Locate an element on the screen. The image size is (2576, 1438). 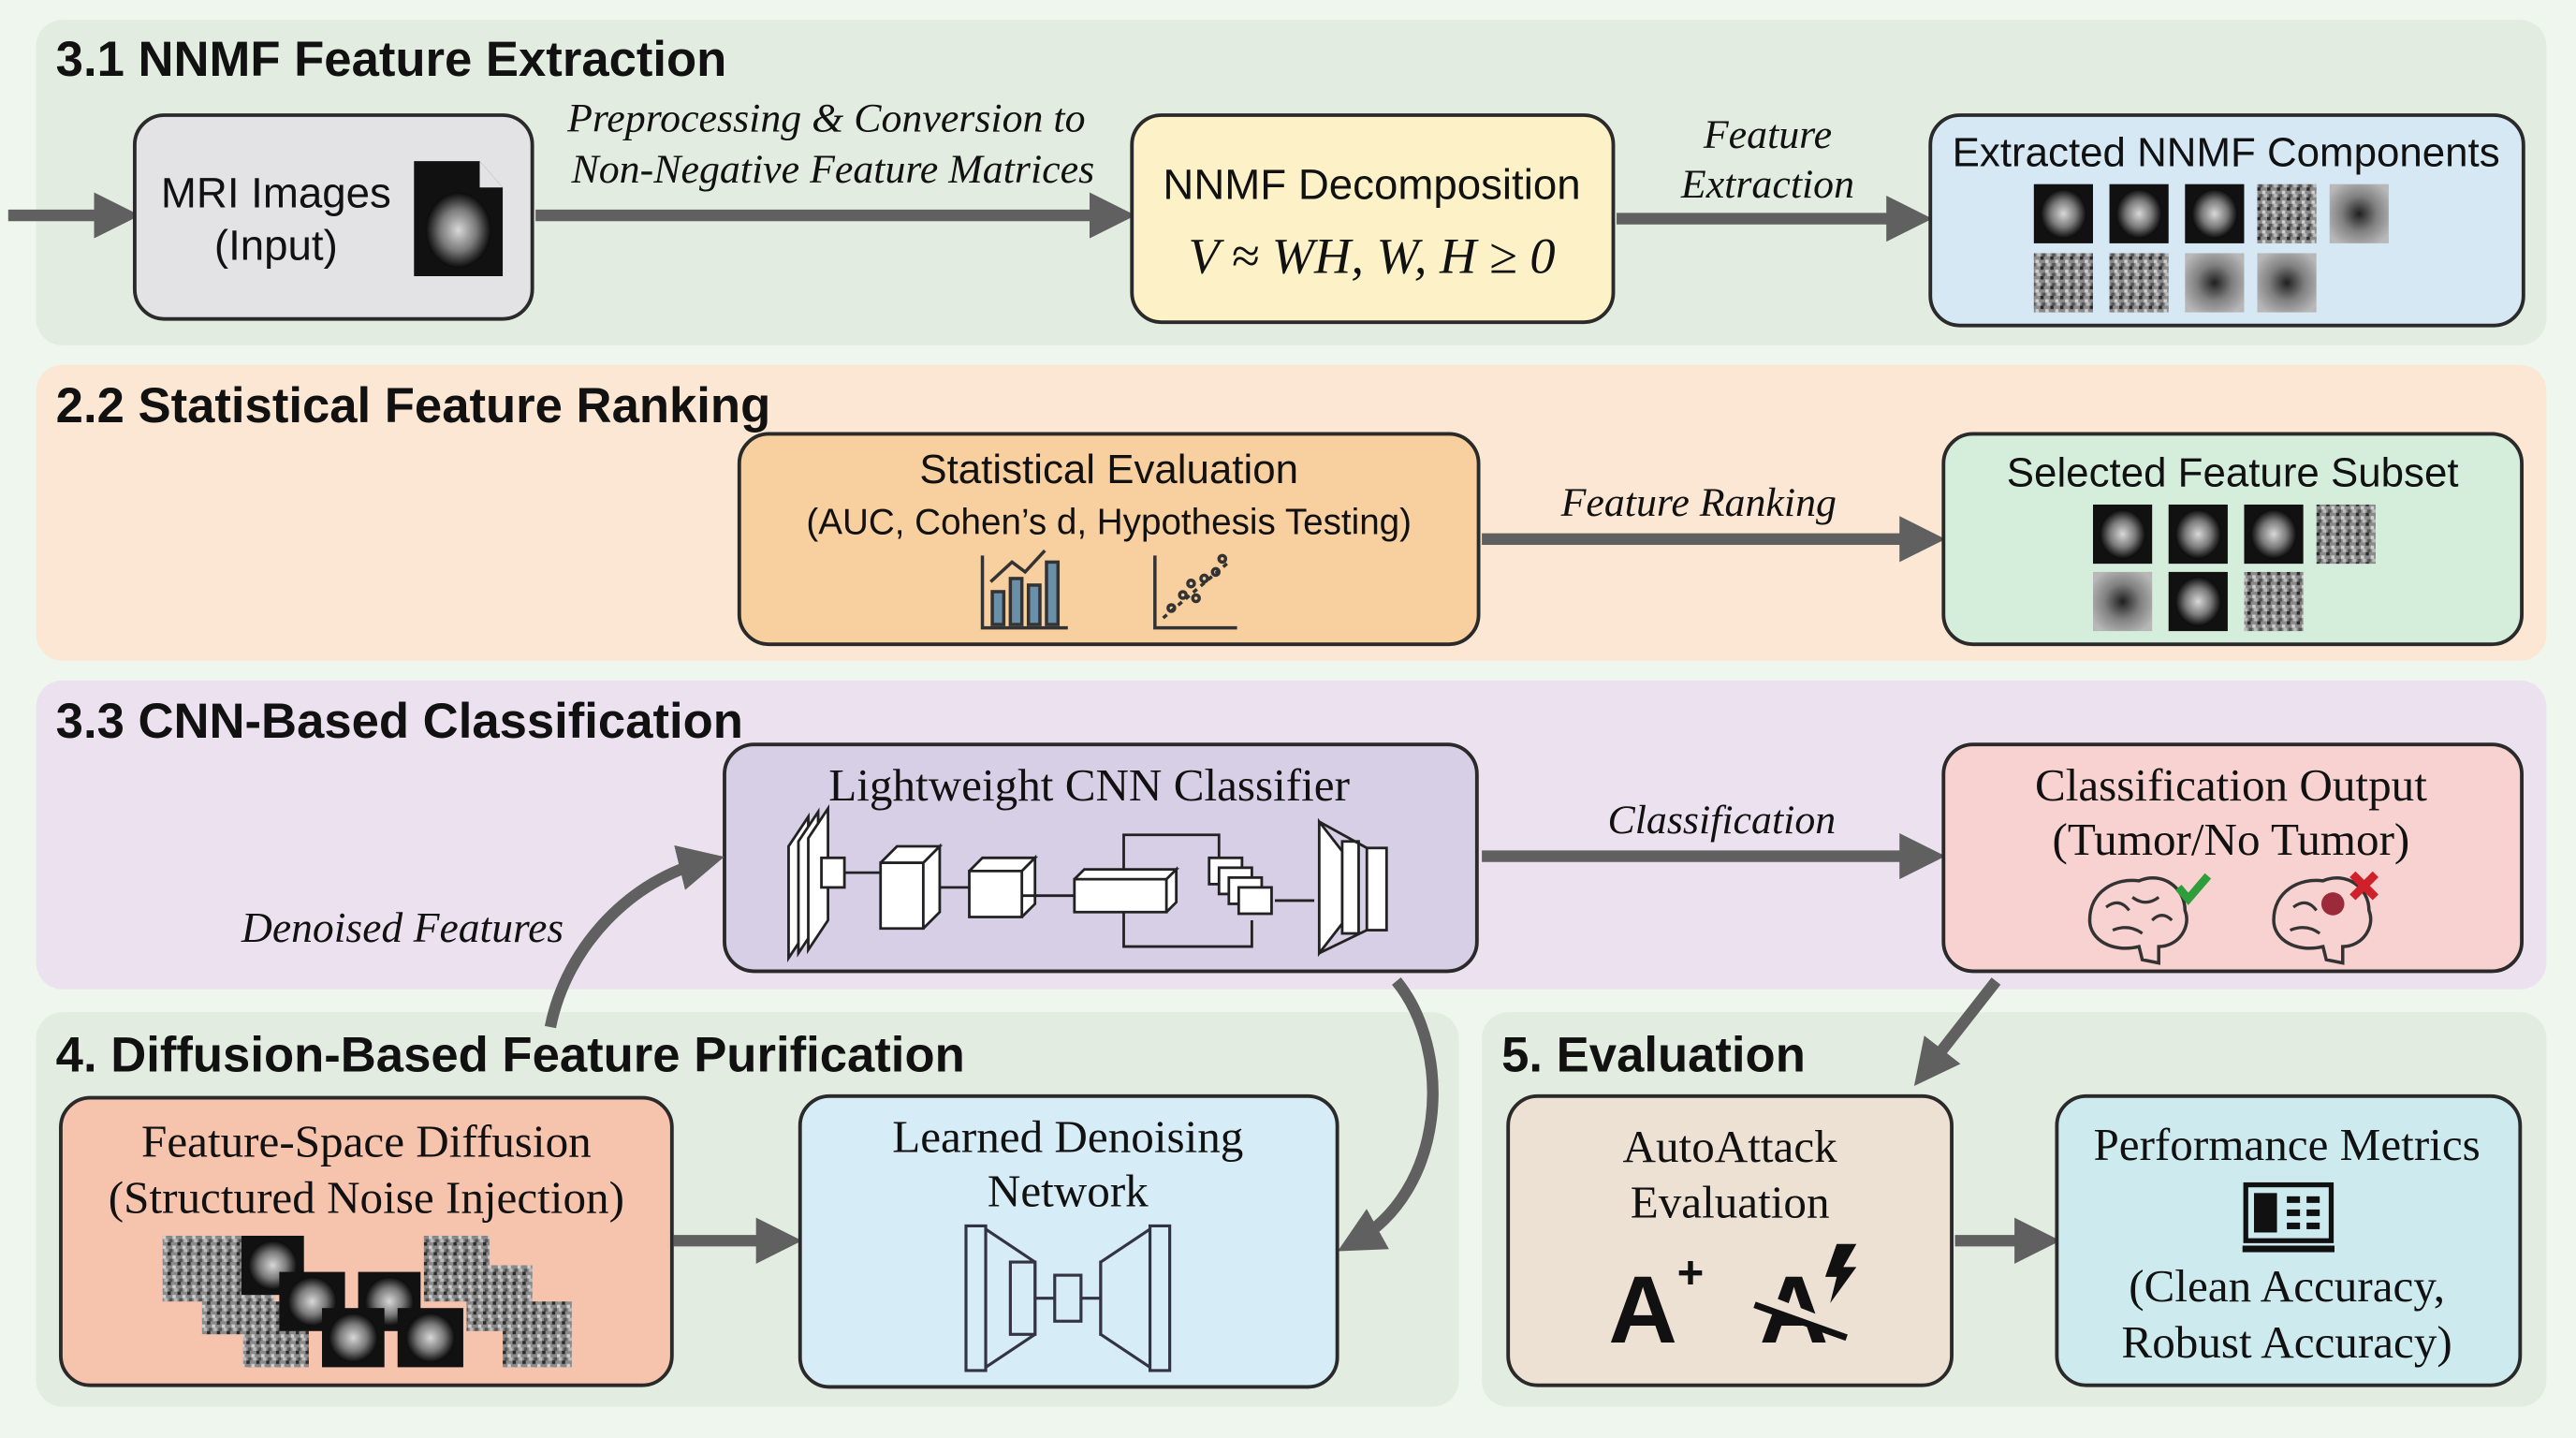
denoised-features-arrow is located at coordinates (634, 936).